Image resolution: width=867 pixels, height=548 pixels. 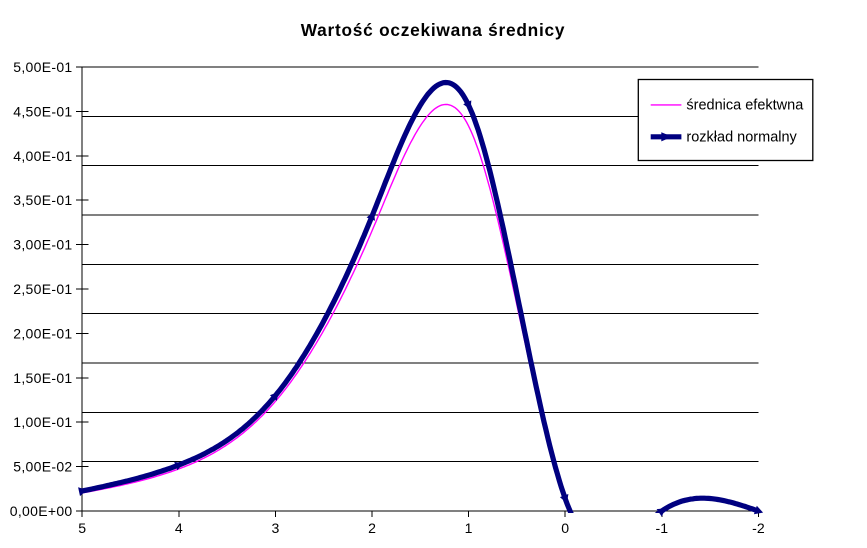 What do you see at coordinates (42, 67) in the screenshot?
I see `svg-text: 5,00E-01` at bounding box center [42, 67].